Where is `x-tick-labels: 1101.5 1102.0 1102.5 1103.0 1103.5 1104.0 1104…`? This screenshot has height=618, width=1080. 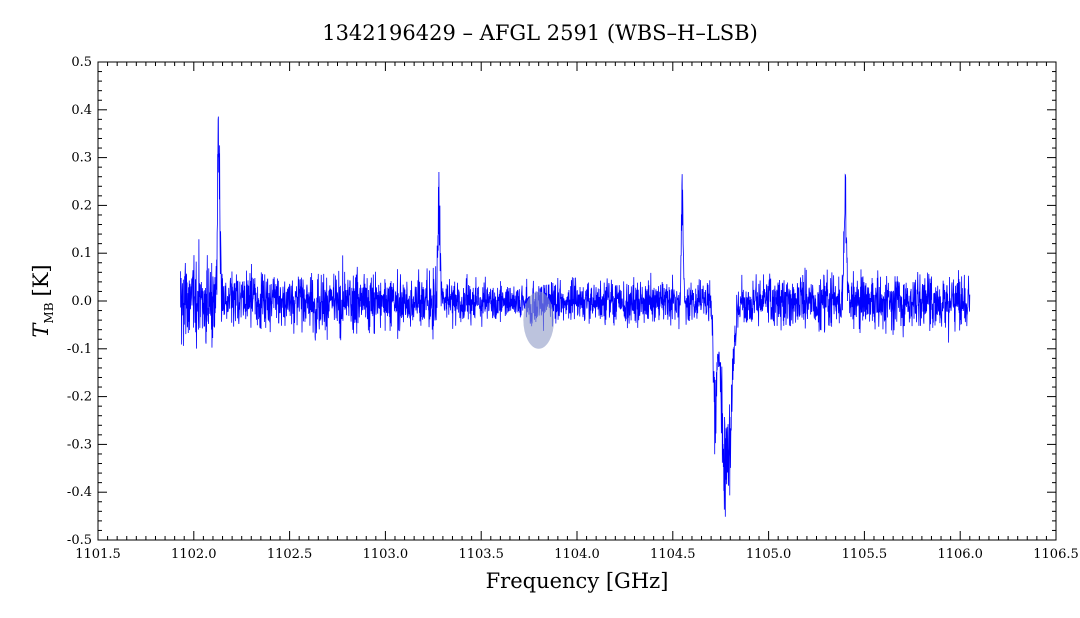
x-tick-labels: 1101.5 1102.0 1102.5 1103.0 1103.5 1104.0 1104… is located at coordinates (577, 554).